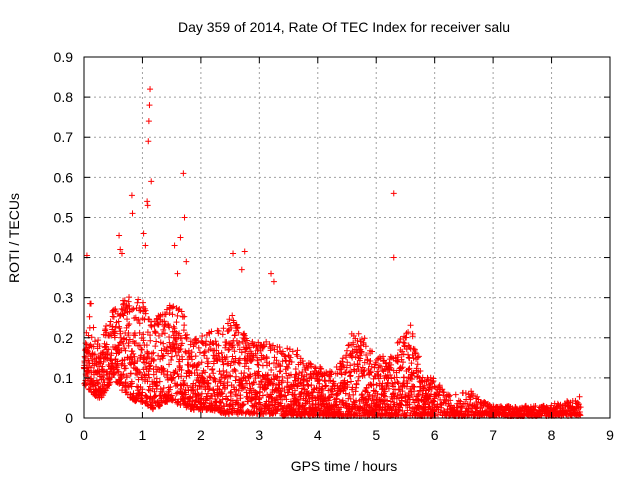 This screenshot has width=640, height=480. What do you see at coordinates (84, 435) in the screenshot?
I see `x-tick-label: 0` at bounding box center [84, 435].